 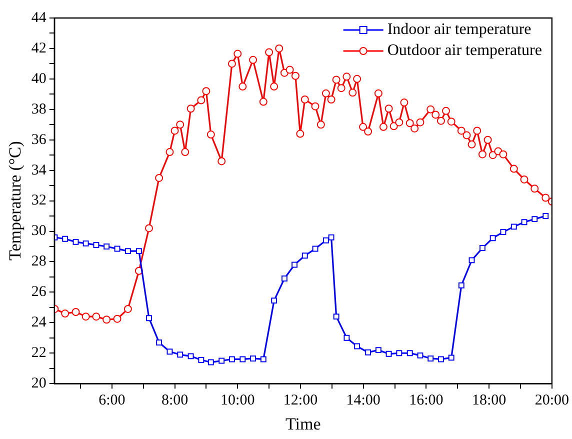 What do you see at coordinates (489, 400) in the screenshot?
I see `x-tick-label: 18:00` at bounding box center [489, 400].